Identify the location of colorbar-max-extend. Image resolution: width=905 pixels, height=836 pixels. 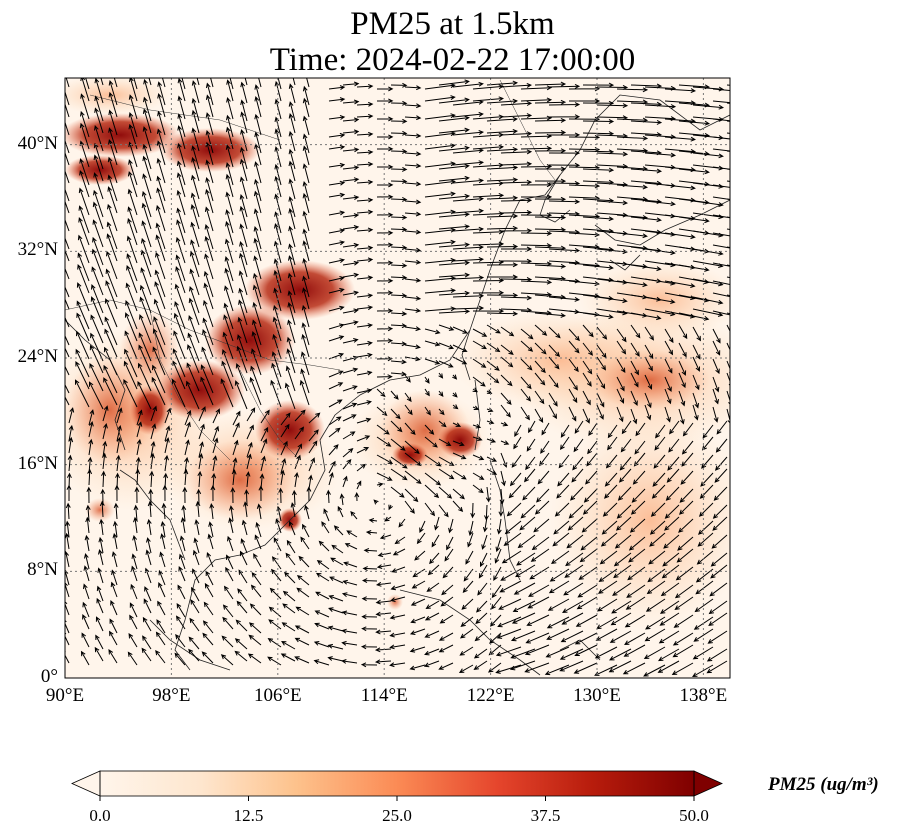
(708, 783).